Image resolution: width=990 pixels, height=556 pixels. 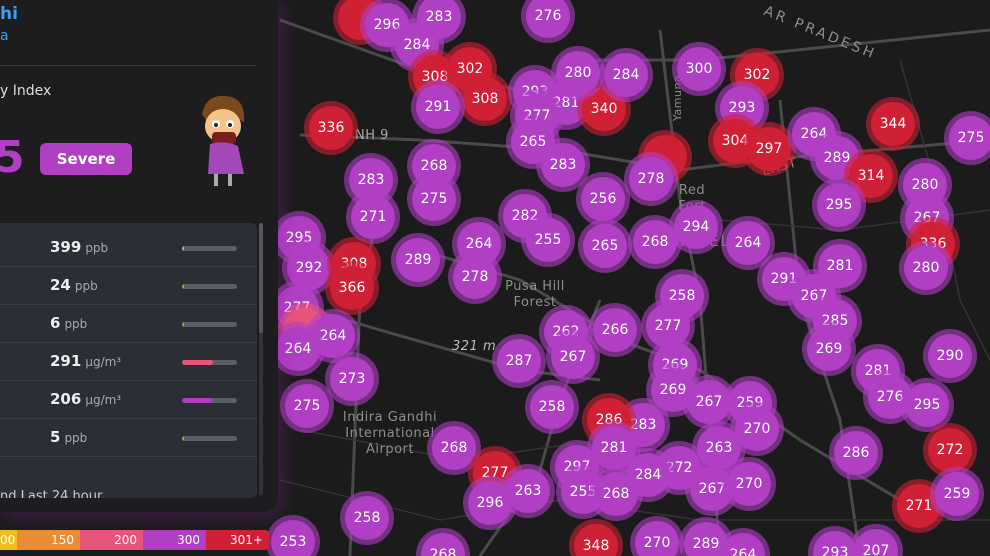 What do you see at coordinates (525, 216) in the screenshot?
I see `aqi-station-marker: 282` at bounding box center [525, 216].